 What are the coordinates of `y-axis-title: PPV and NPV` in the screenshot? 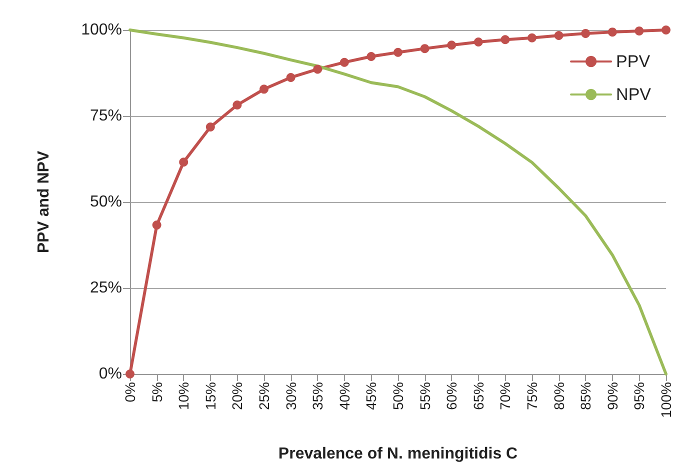 It's located at (44, 202).